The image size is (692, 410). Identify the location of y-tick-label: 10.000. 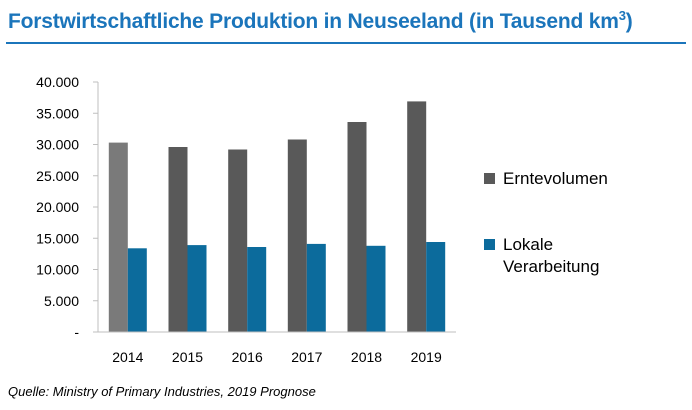
(57, 270).